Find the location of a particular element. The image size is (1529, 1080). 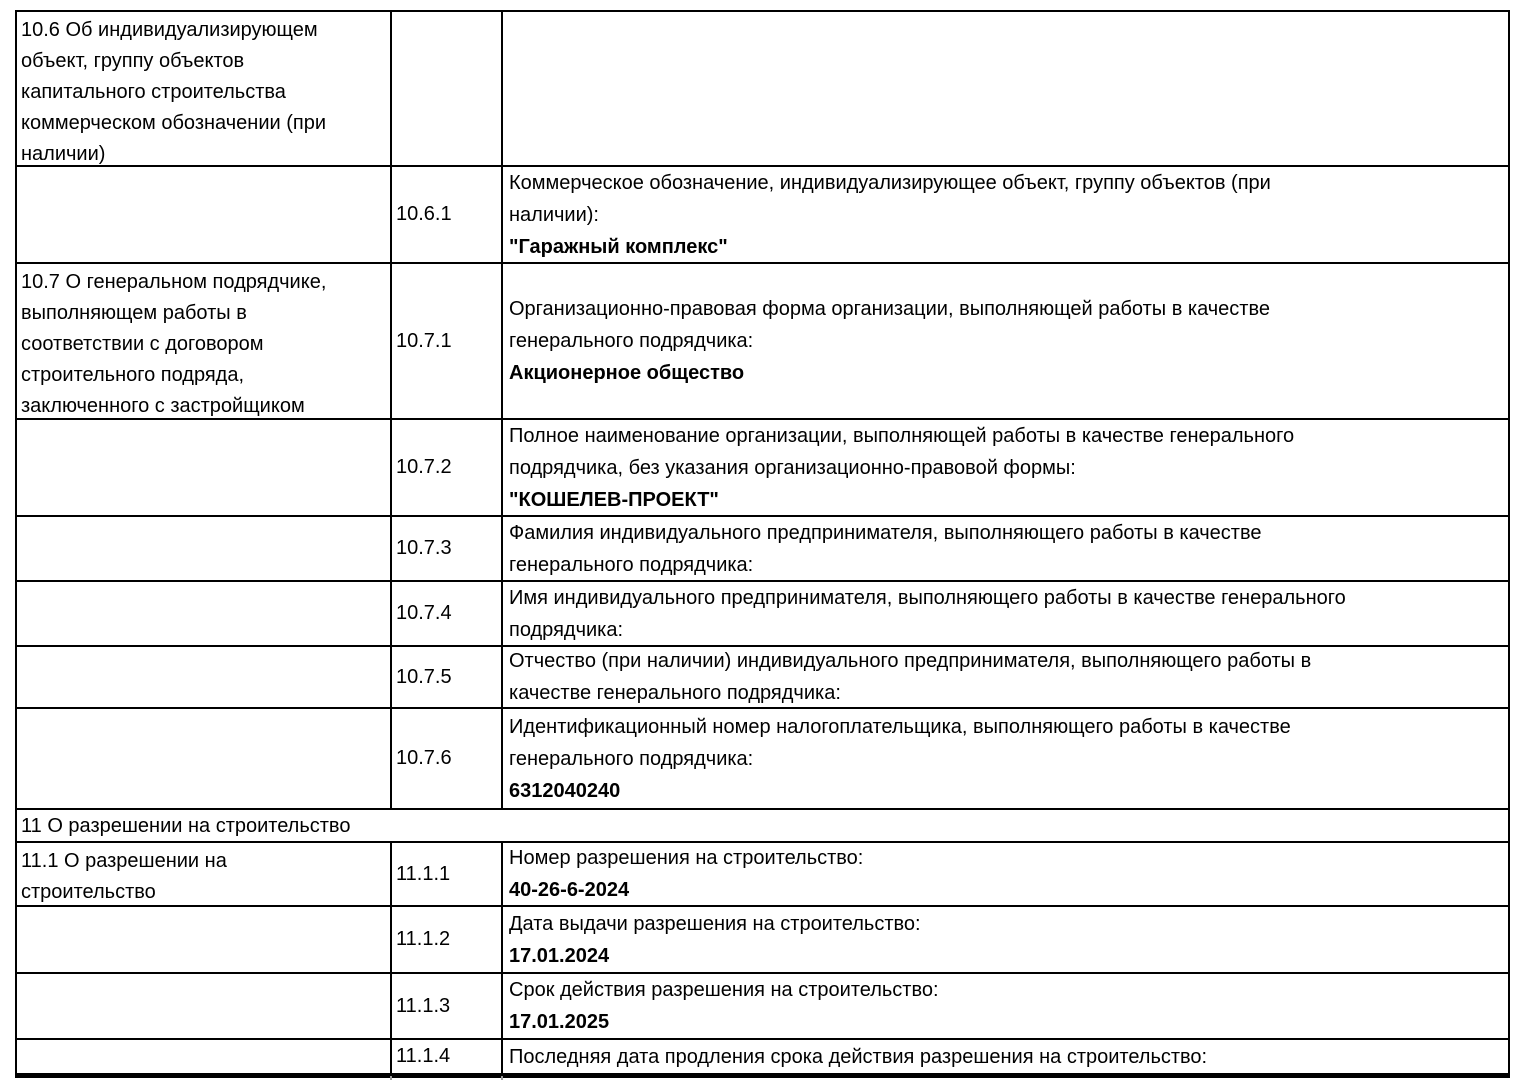

item-number-cell is located at coordinates (445, 88).